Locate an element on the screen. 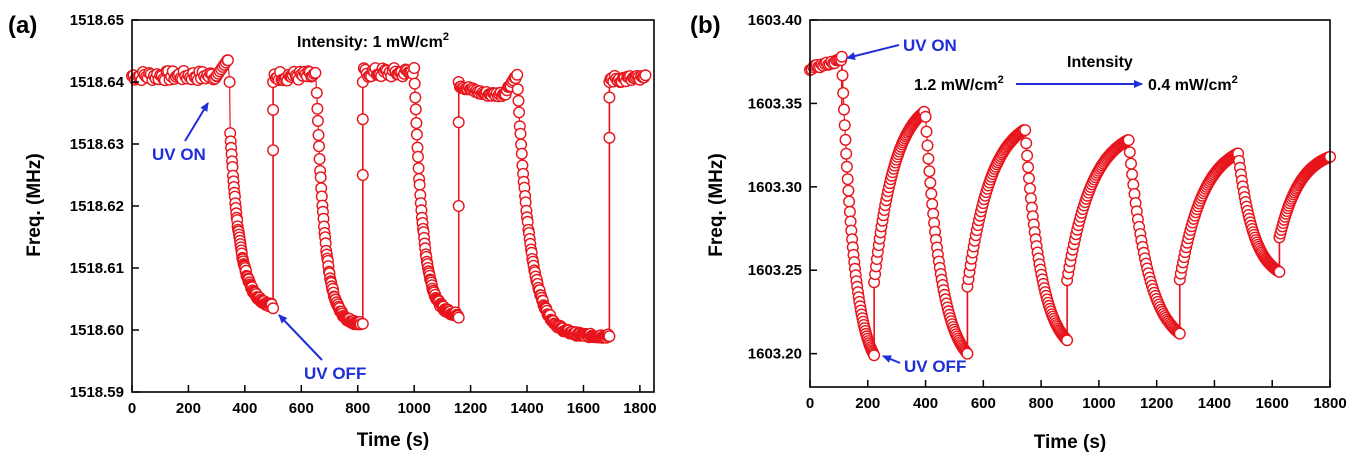 The image size is (1353, 457). x-tick-label: 600 is located at coordinates (983, 403).